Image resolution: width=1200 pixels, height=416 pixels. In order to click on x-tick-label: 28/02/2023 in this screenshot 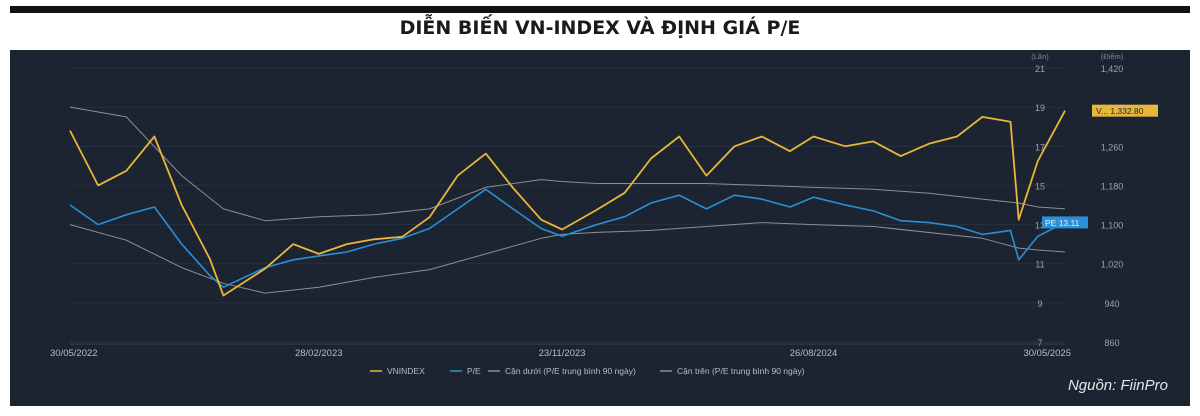, I will do `click(319, 353)`.